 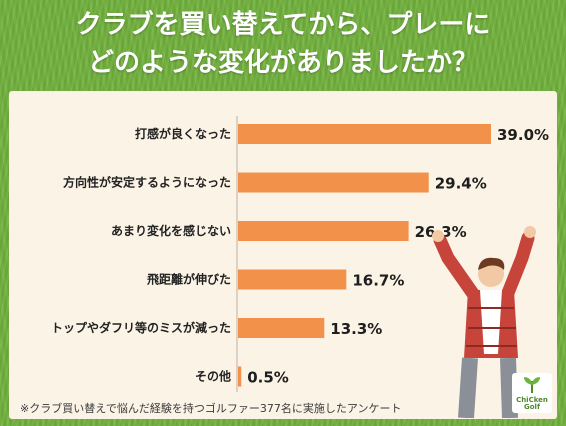 I want to click on survey-footnote: ※クラブ買い替えで悩んだ経験を持つゴルファー377名に実施したアンケート, so click(x=211, y=408).